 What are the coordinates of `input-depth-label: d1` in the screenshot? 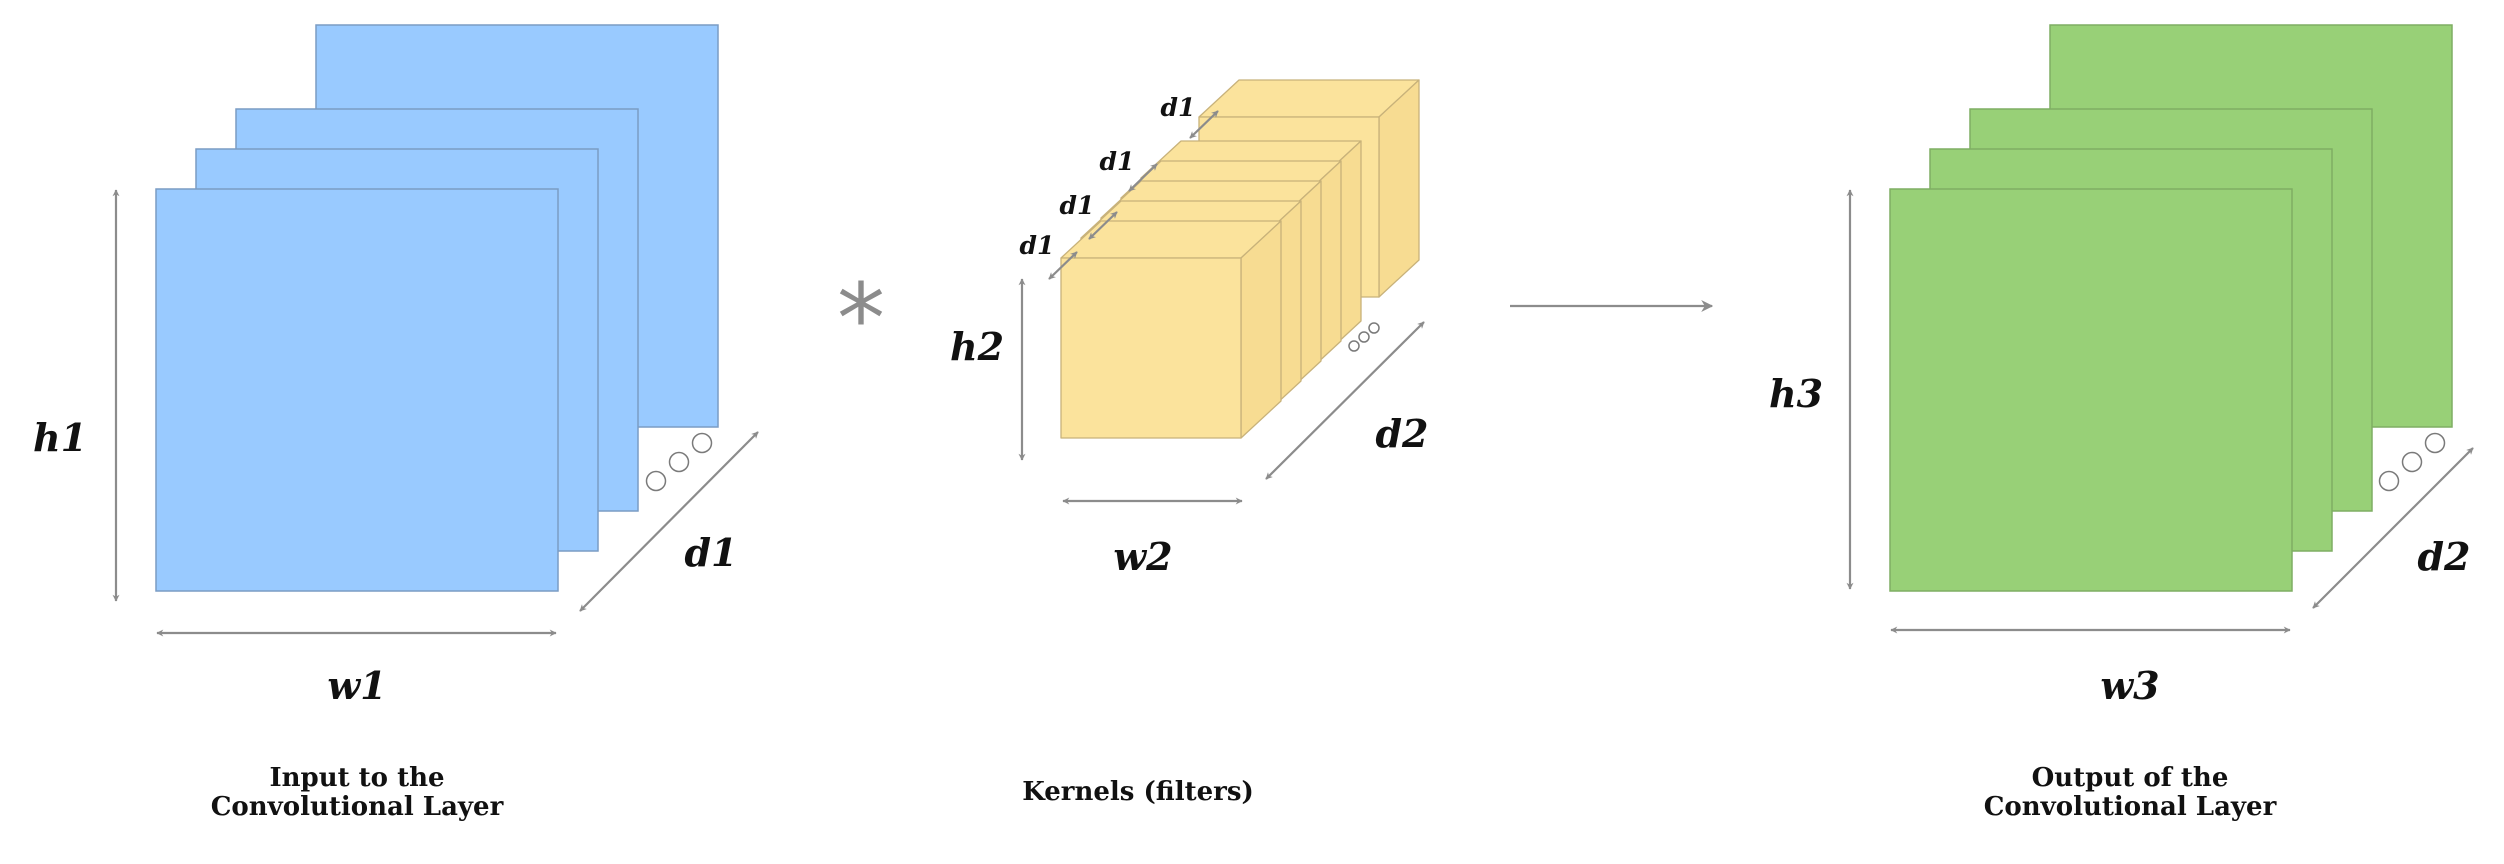 It's located at (710, 552).